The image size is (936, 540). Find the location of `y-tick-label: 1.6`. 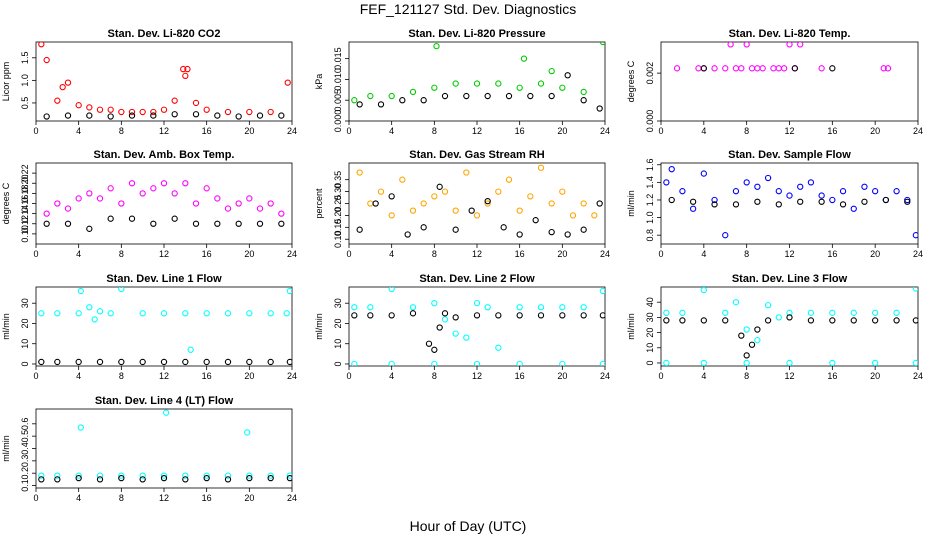

y-tick-label: 1.6 is located at coordinates (650, 165).